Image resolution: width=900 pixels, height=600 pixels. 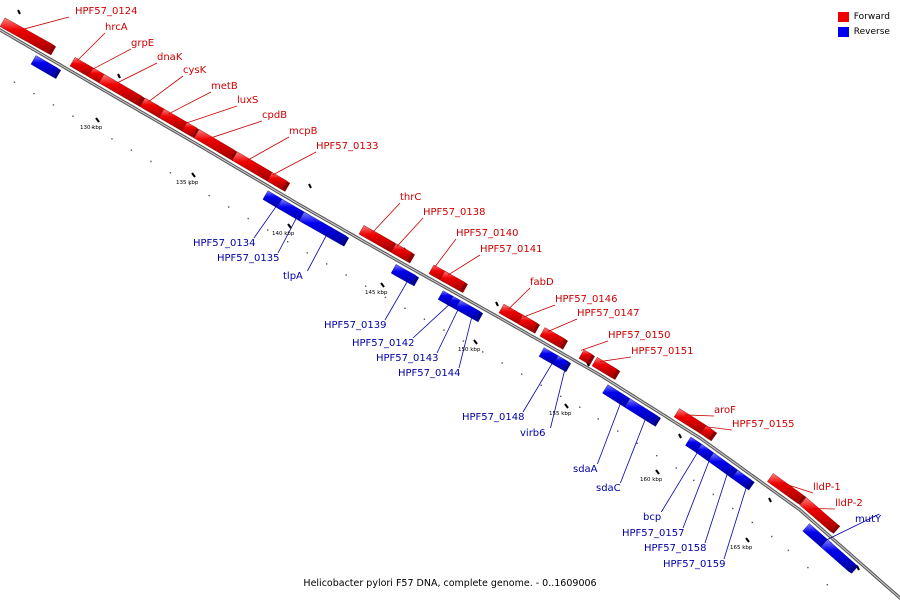 I want to click on gene-label-forward: luxS, so click(x=247, y=100).